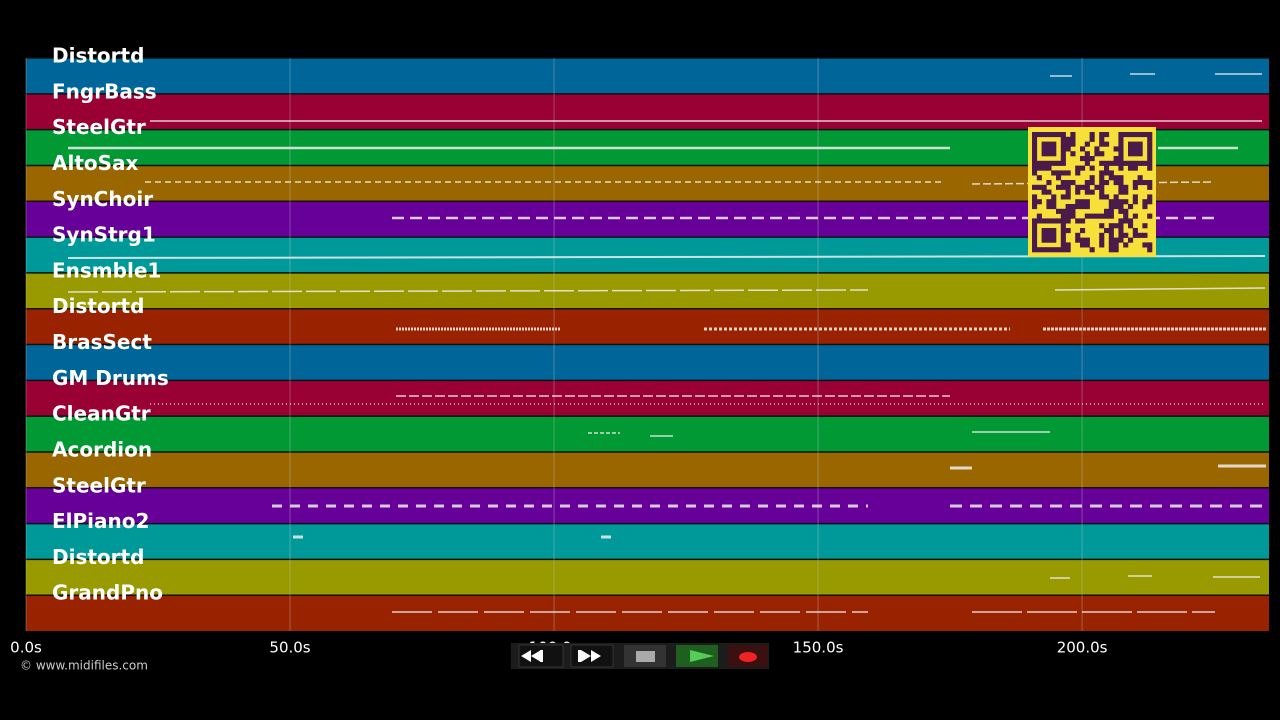  I want to click on stop-button, so click(645, 656).